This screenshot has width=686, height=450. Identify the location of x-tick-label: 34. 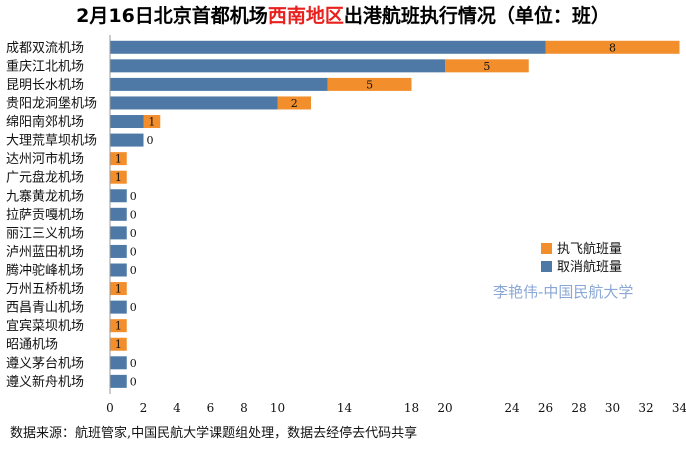
(679, 408).